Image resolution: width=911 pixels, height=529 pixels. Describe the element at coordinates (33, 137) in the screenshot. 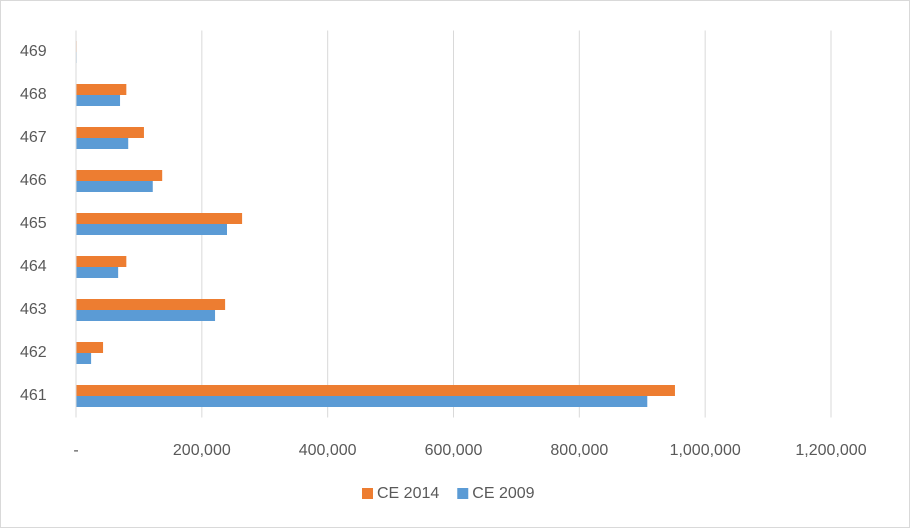

I see `y-tick-label: 467` at that location.